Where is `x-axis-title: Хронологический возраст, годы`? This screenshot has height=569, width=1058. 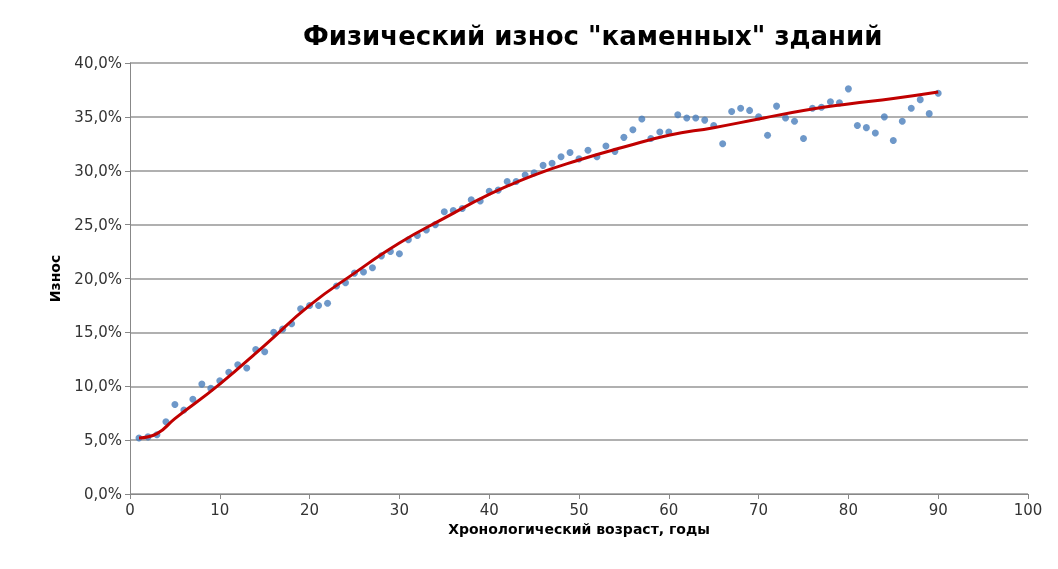
x-axis-title: Хронологический возраст, годы is located at coordinates (579, 528).